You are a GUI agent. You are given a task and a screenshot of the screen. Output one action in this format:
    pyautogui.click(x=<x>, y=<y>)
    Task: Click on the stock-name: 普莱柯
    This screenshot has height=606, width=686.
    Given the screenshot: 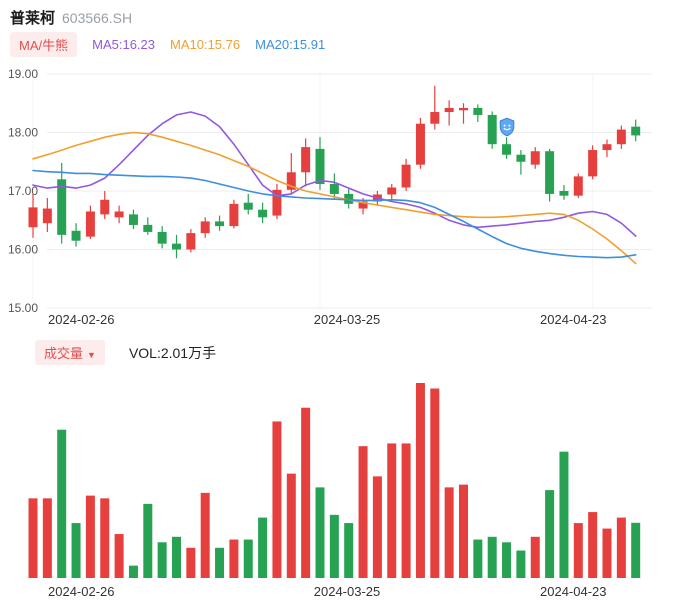 What is the action you would take?
    pyautogui.click(x=33, y=18)
    